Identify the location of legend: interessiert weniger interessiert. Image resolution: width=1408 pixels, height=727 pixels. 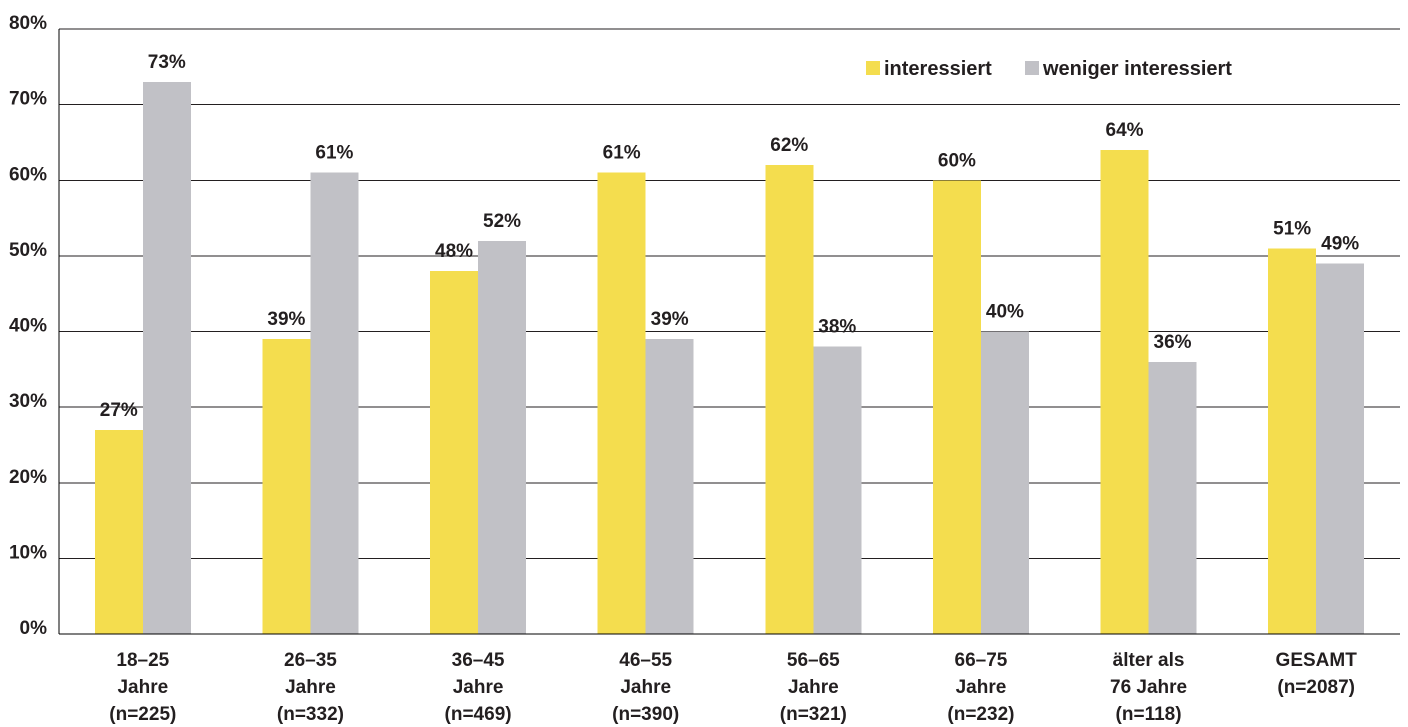
(1049, 69).